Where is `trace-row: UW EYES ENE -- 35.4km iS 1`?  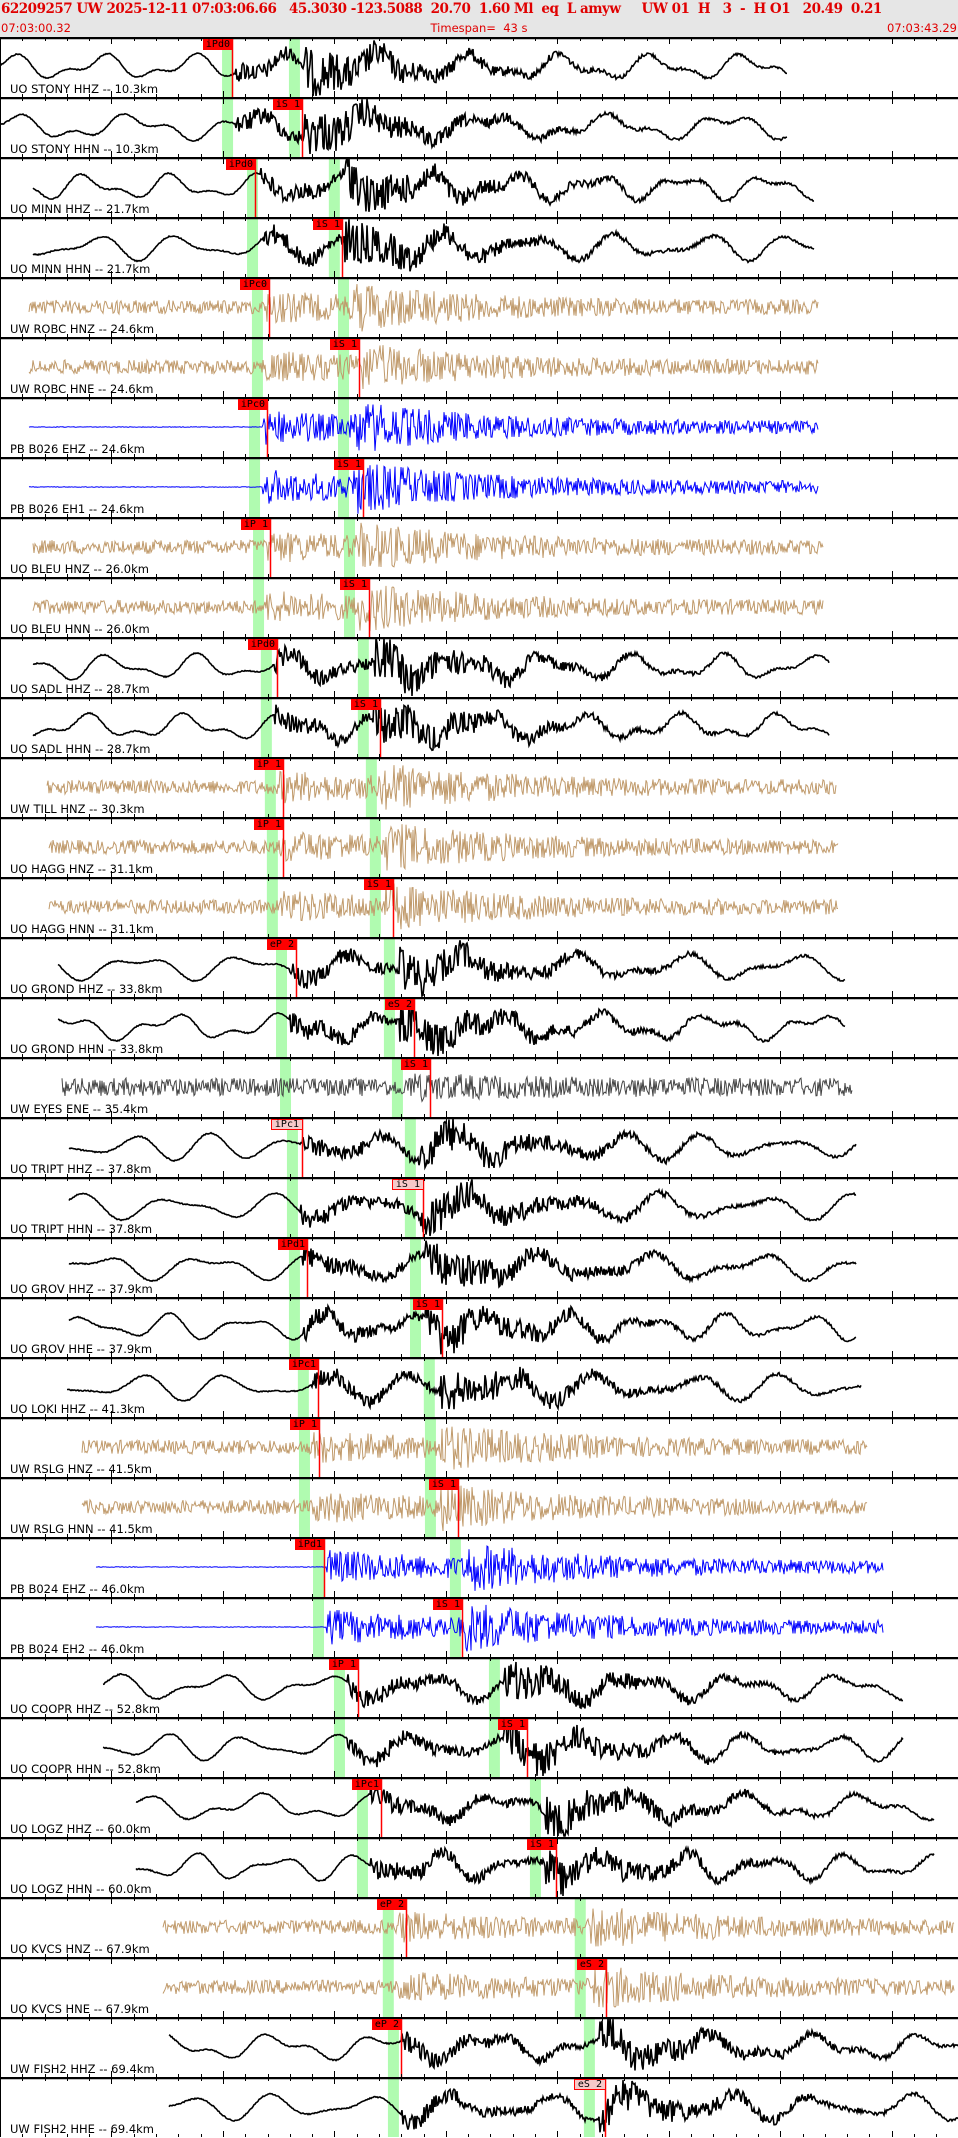
trace-row: UW EYES ENE -- 35.4km iS 1 is located at coordinates (479, 1087).